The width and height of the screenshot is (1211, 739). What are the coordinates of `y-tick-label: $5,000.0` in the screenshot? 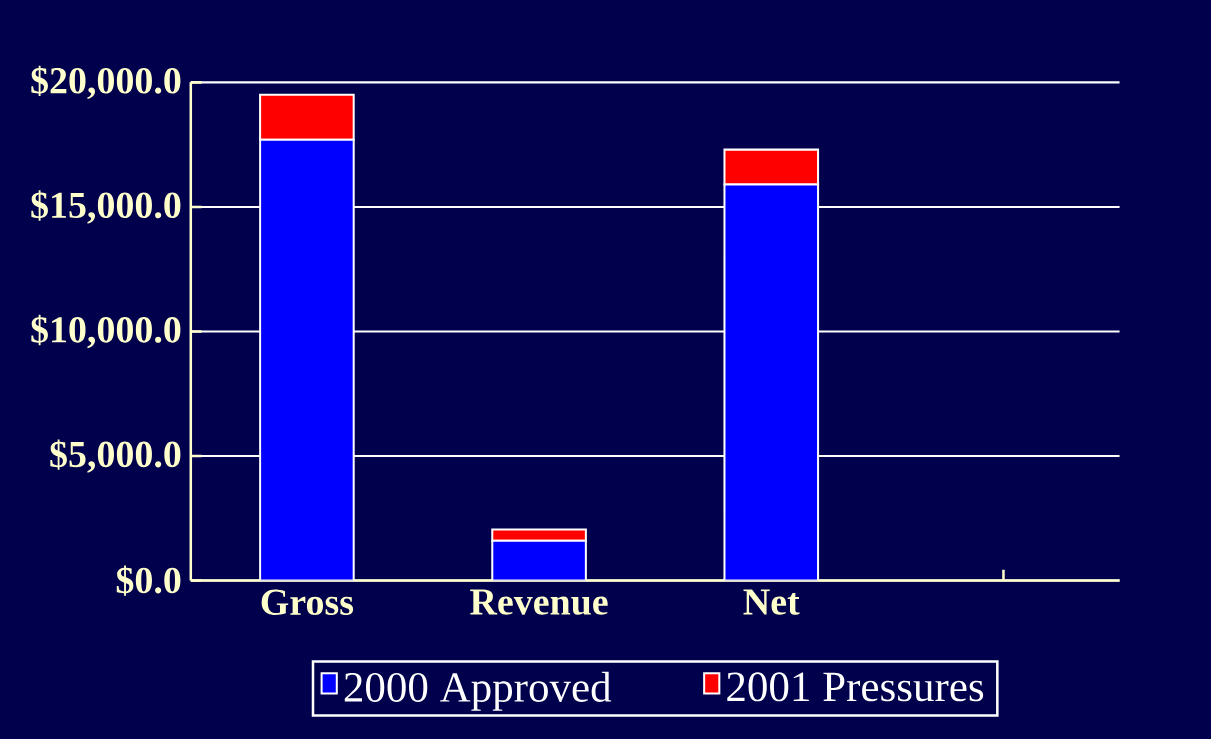 It's located at (115, 456).